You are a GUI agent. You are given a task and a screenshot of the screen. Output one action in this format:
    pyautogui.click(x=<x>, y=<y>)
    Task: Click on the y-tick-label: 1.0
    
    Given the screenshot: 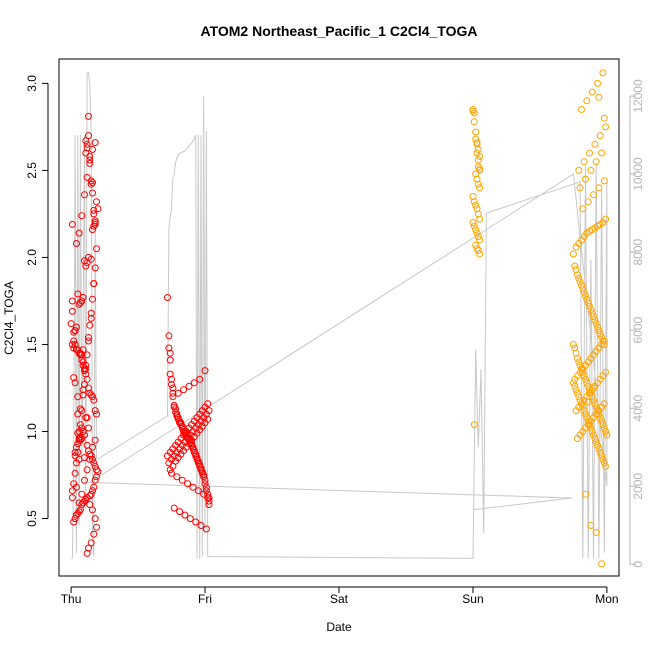 What is the action you would take?
    pyautogui.click(x=32, y=431)
    